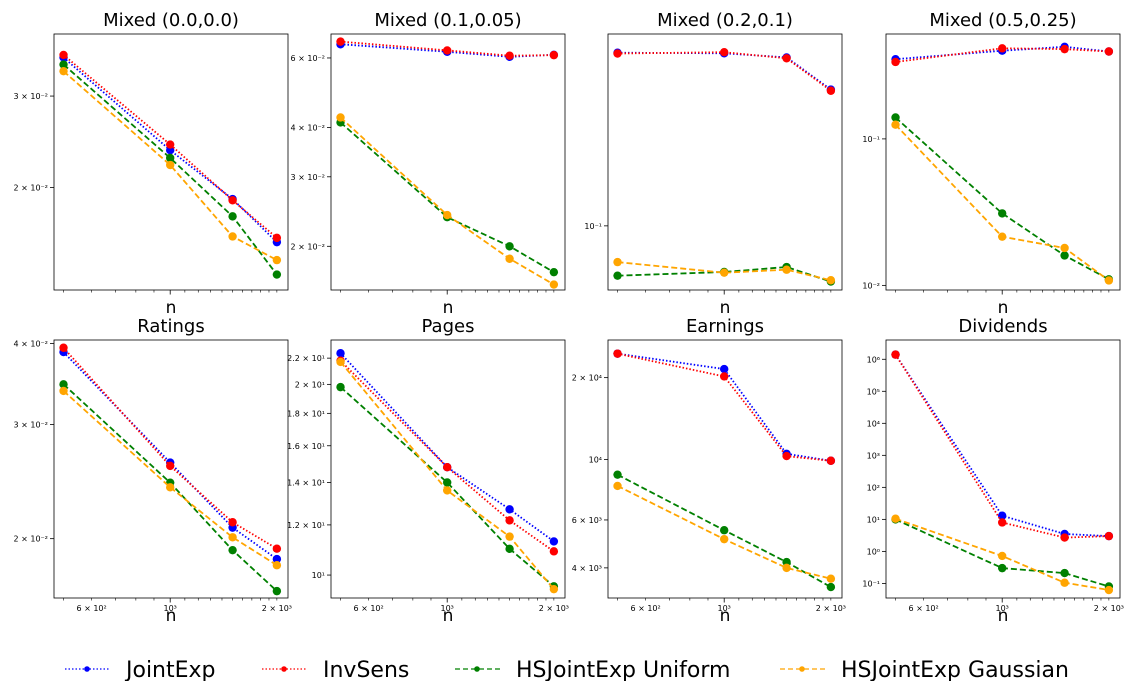  I want to click on series-jointexp, so click(724, 407).